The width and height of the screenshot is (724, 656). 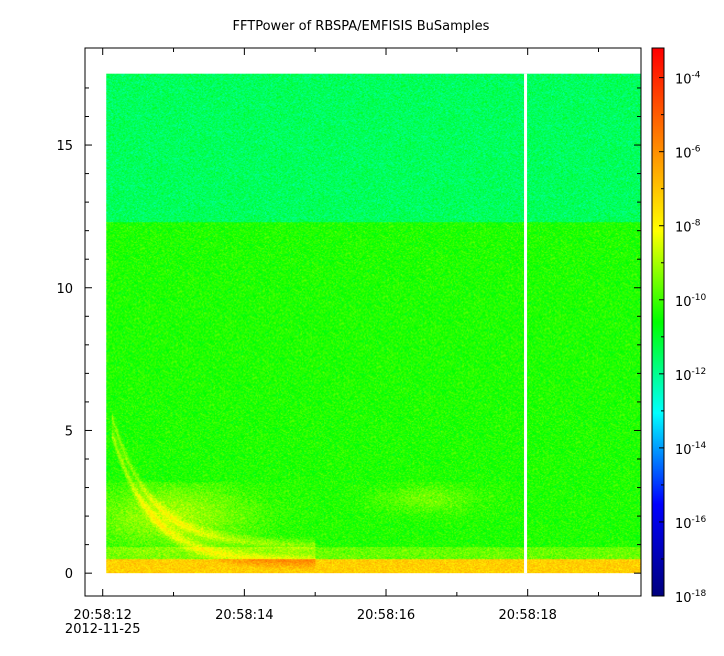 I want to click on x-tick-date: 2012-11-25, so click(x=103, y=629).